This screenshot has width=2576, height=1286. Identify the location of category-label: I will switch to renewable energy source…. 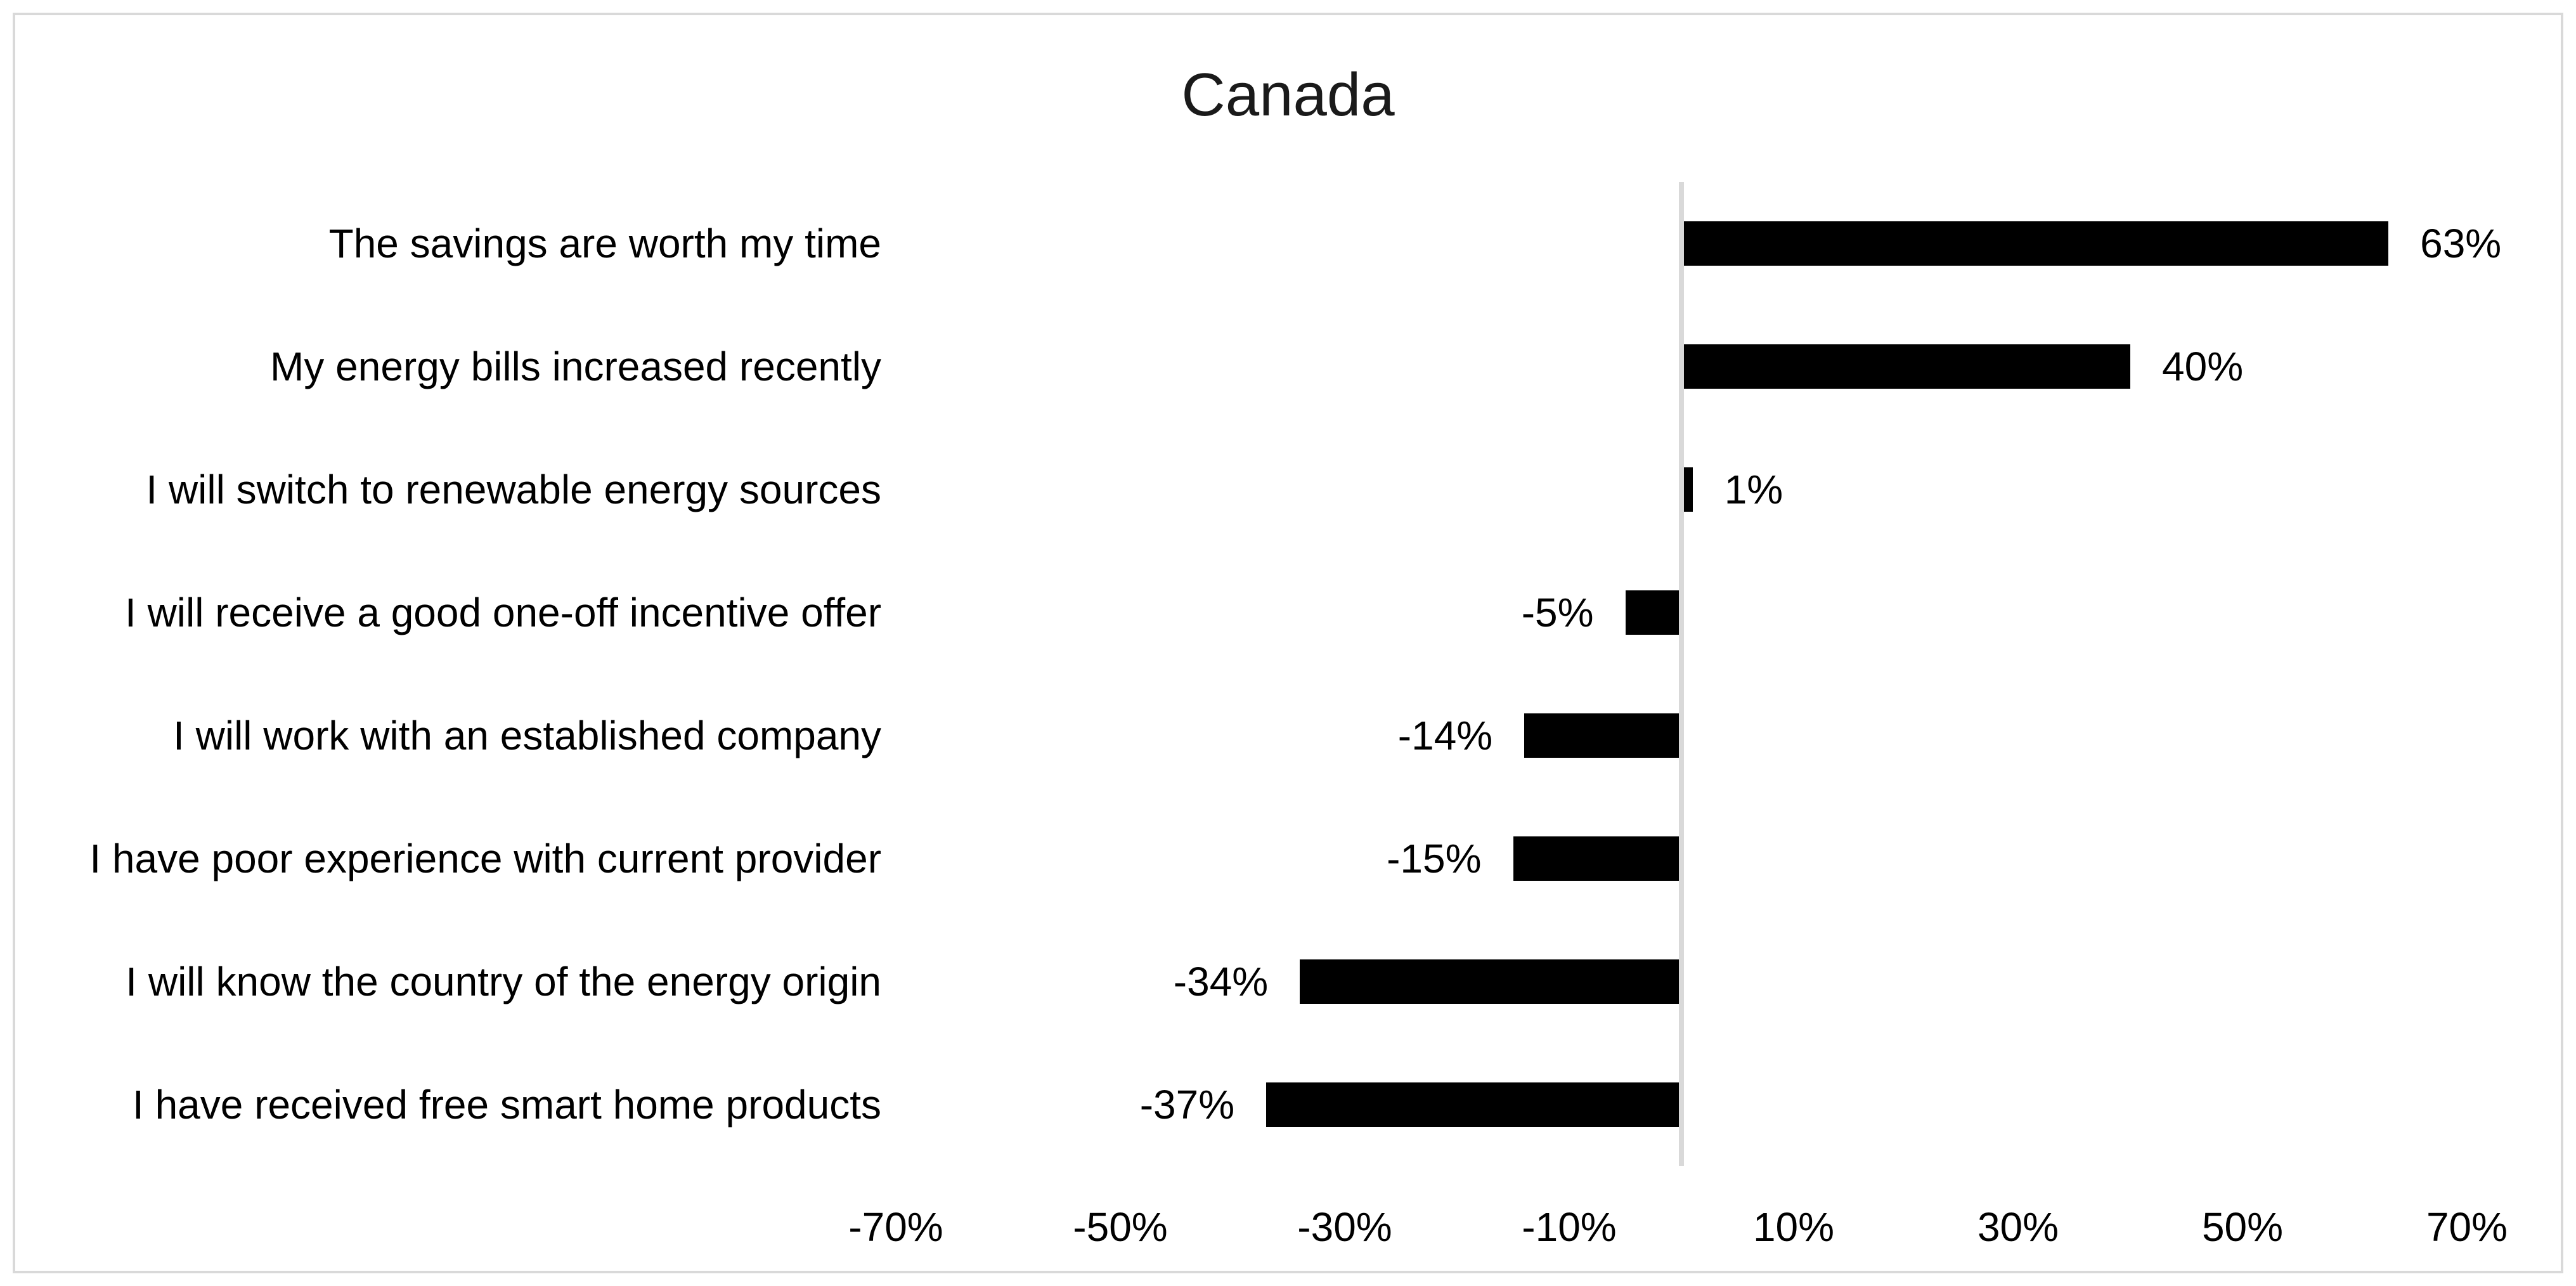
(513, 489).